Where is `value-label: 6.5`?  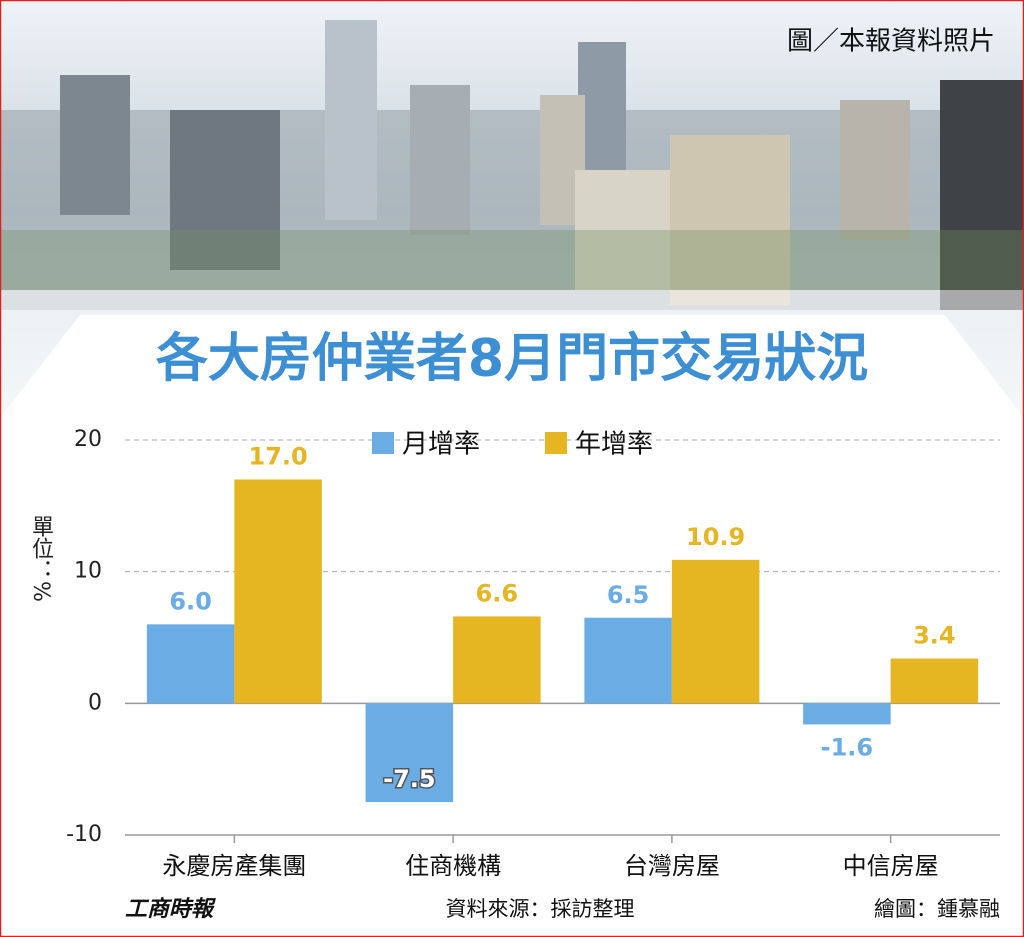 value-label: 6.5 is located at coordinates (628, 595).